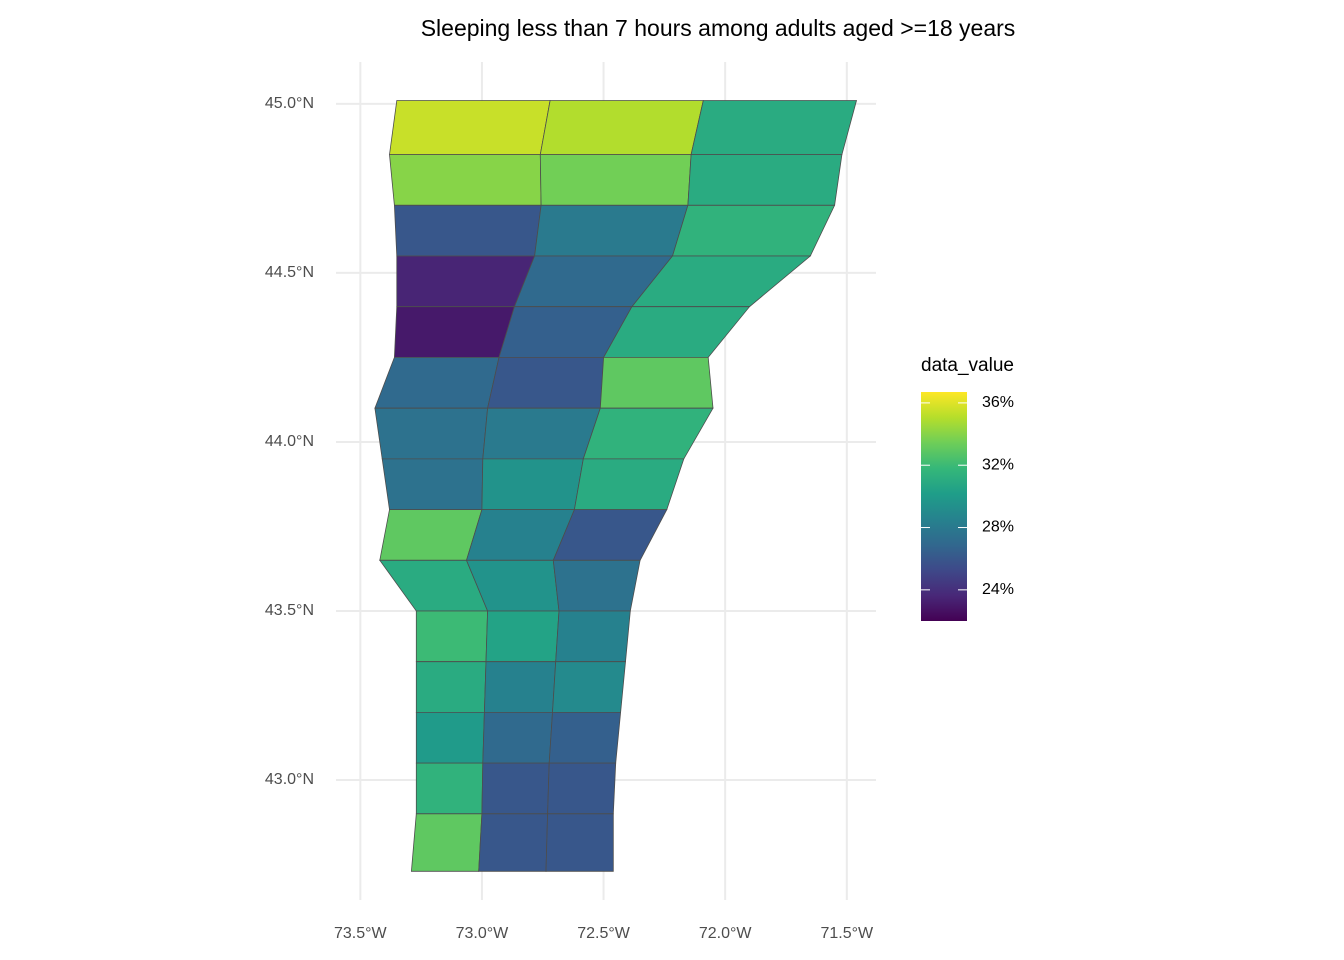 The height and width of the screenshot is (960, 1344). I want to click on x-tick-label: 72.0°W, so click(726, 933).